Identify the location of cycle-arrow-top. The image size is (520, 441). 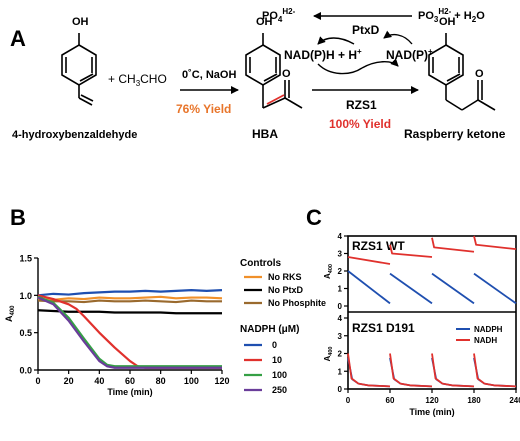
(336, 40).